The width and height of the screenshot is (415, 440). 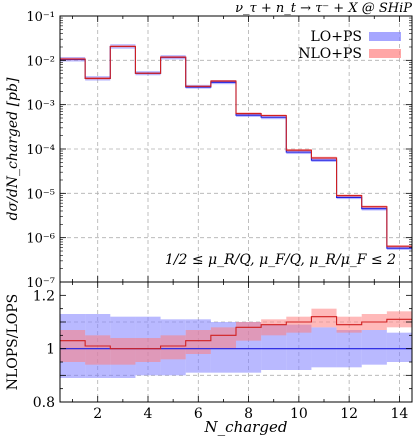 I want to click on ratio-y-tick-label: 1.2, so click(x=44, y=296).